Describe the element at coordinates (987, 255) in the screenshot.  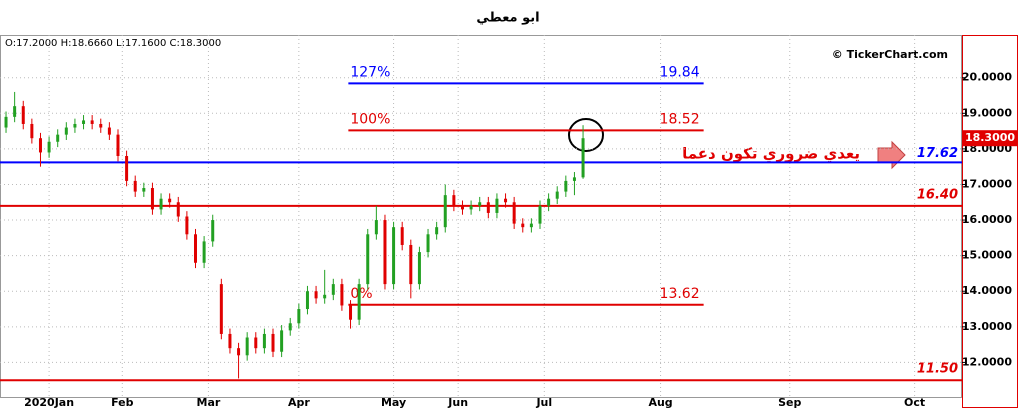
I see `y-tick-label: 15.0000` at that location.